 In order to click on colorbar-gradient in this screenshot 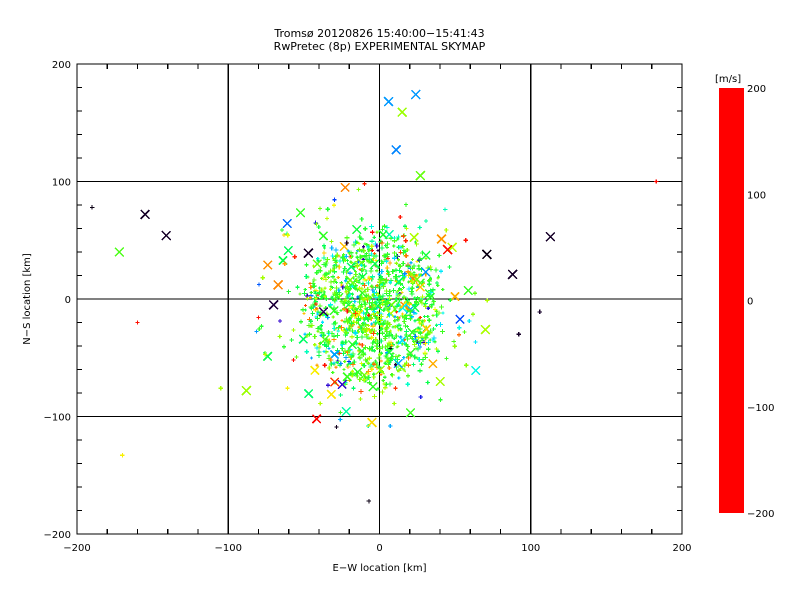, I will do `click(731, 300)`.